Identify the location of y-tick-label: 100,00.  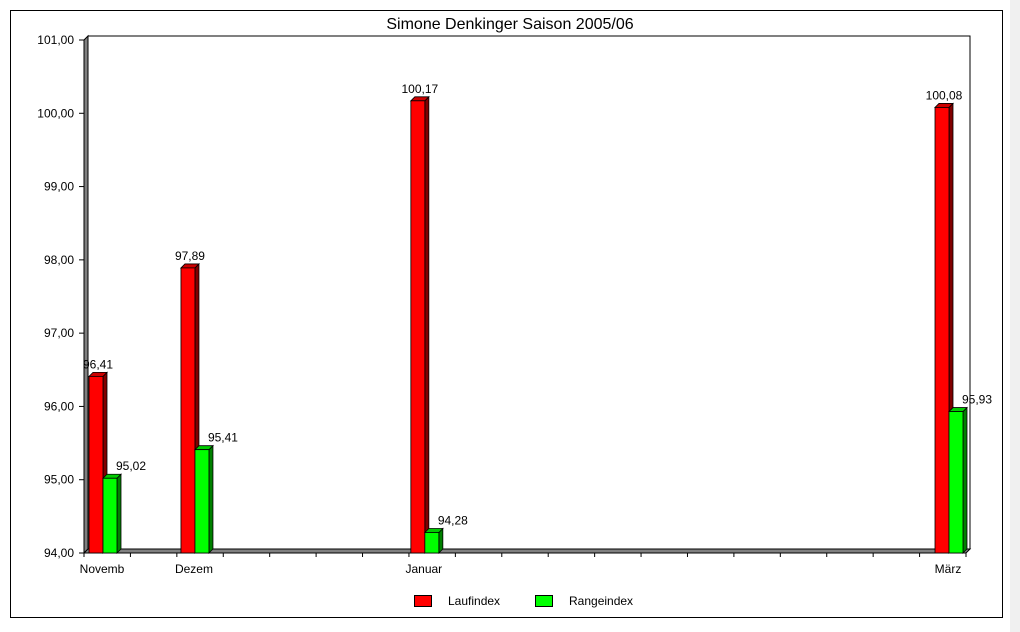
(55, 113).